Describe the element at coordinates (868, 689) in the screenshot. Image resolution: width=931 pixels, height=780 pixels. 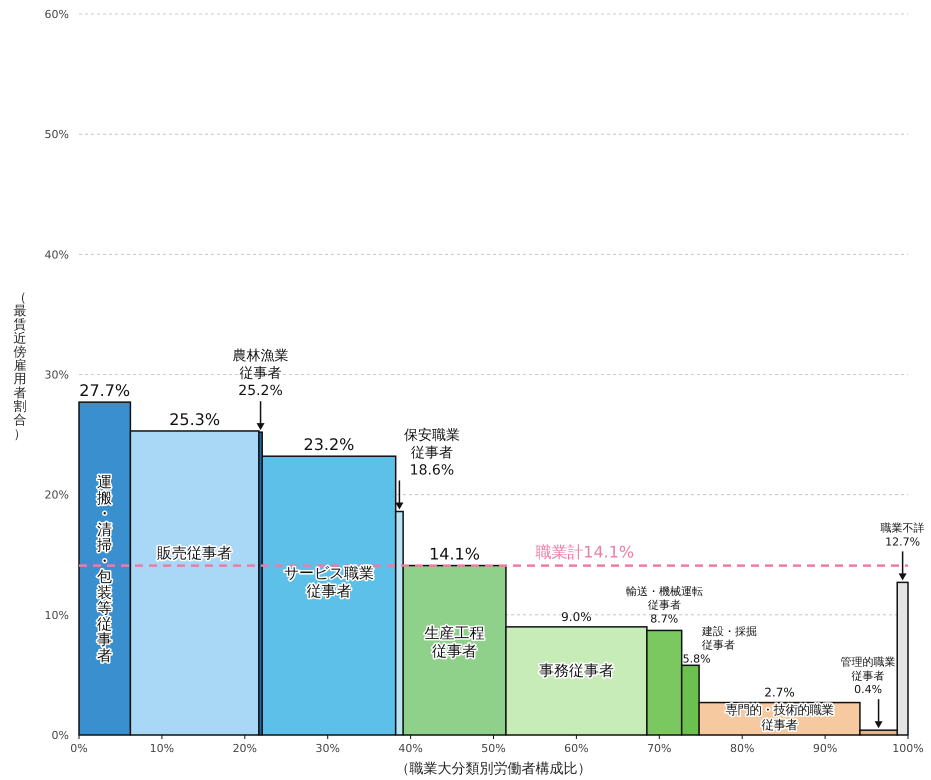
I see `data-label: 0.4%` at that location.